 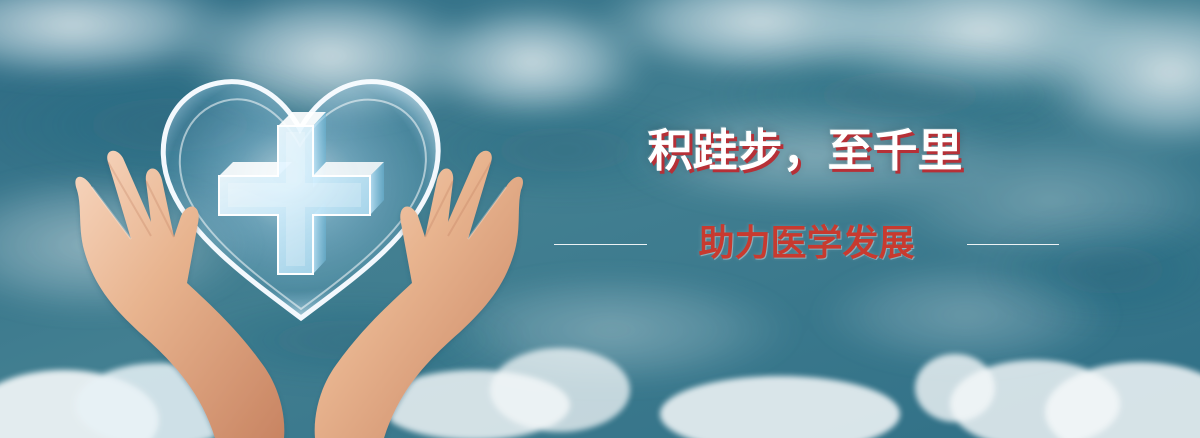 What do you see at coordinates (301, 193) in the screenshot?
I see `medical-cross-icon` at bounding box center [301, 193].